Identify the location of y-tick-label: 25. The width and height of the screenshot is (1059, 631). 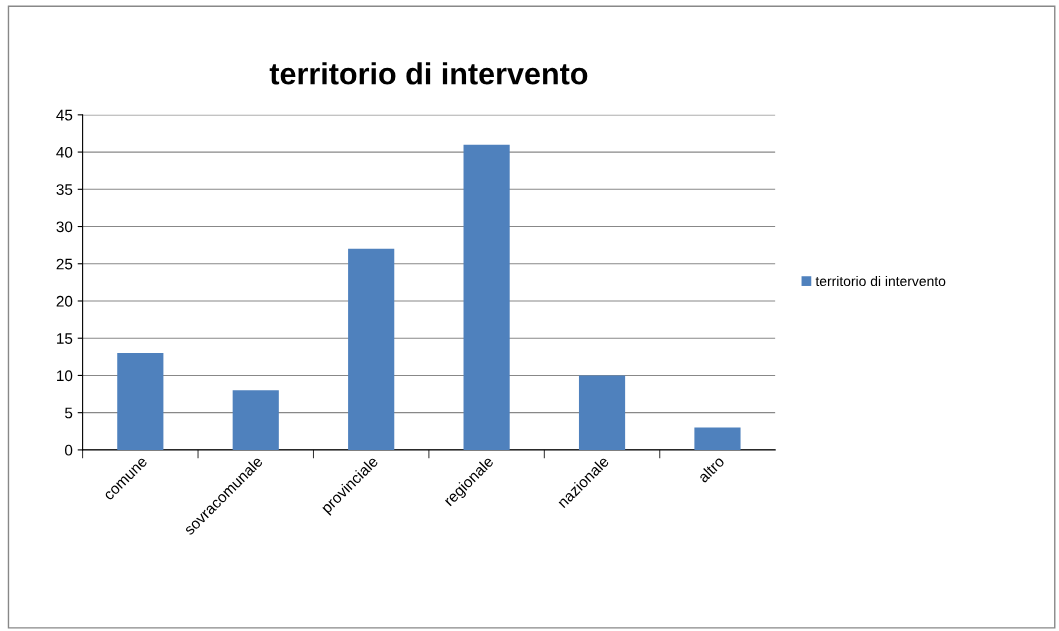
(64, 264).